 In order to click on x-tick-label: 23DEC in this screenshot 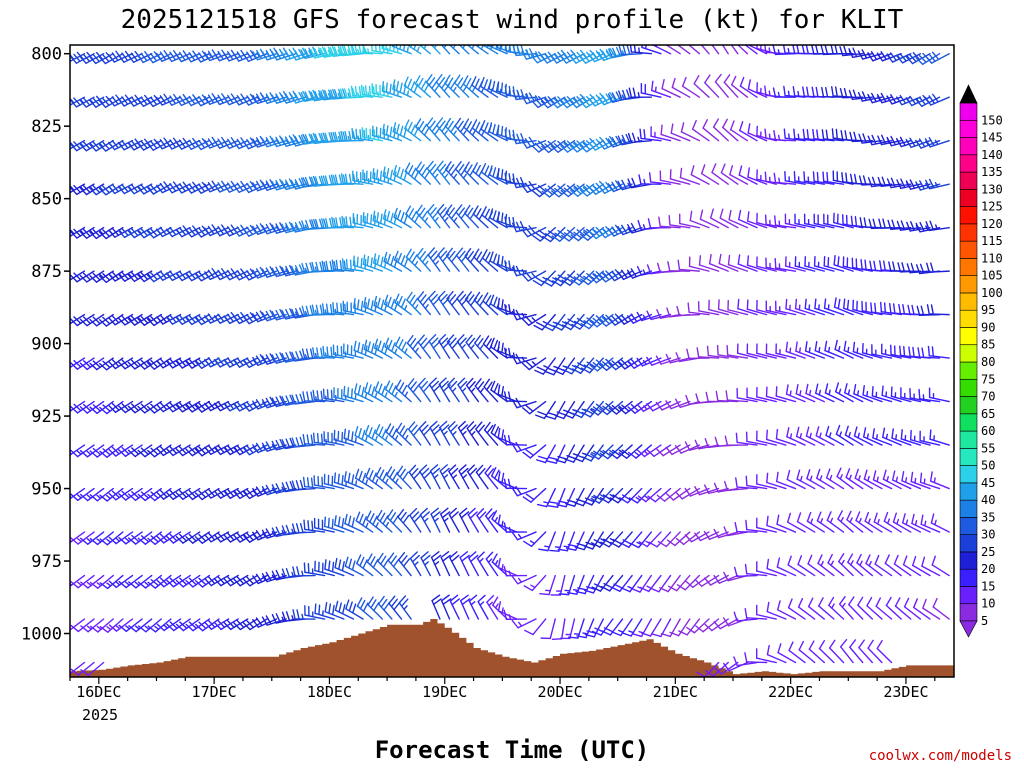, I will do `click(905, 692)`.